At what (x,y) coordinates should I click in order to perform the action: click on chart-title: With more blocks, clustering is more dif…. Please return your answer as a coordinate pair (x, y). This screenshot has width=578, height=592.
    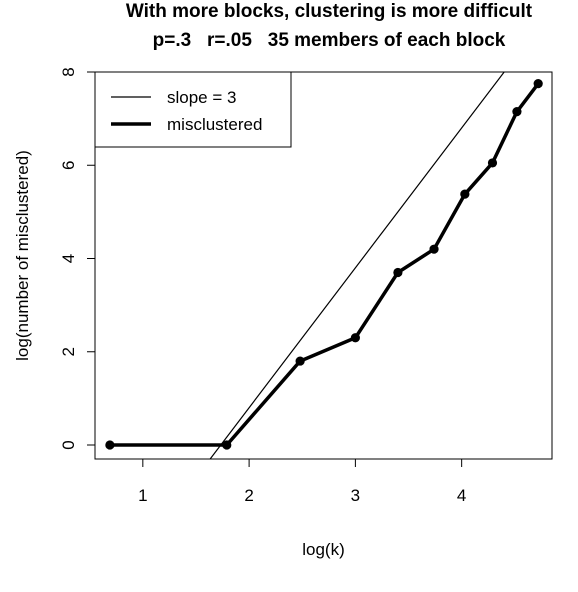
    Looking at the image, I should click on (329, 11).